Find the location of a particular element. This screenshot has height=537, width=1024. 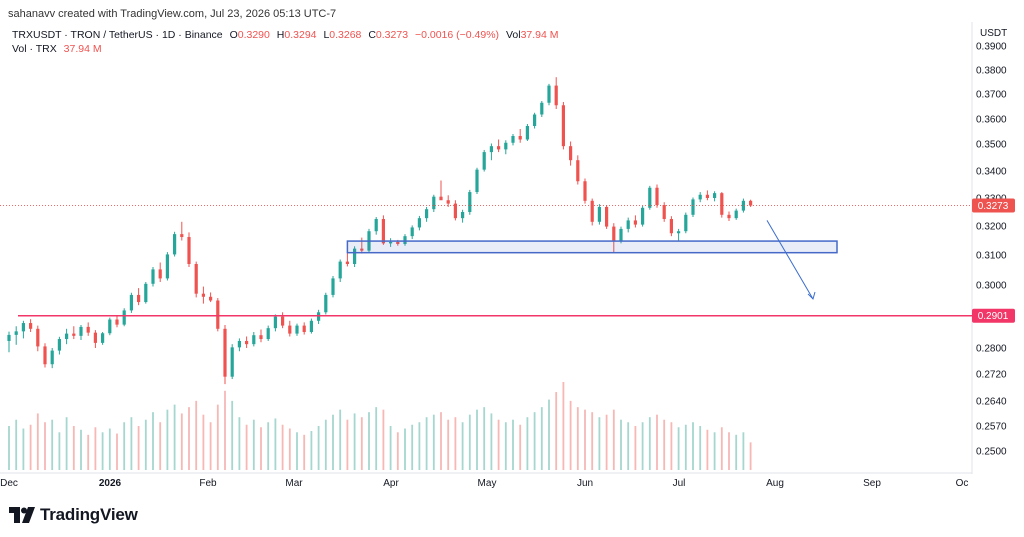

time-axis: Dec 2026 Feb Mar Apr May Jun Jul Aug Sep Oc is located at coordinates (484, 483).